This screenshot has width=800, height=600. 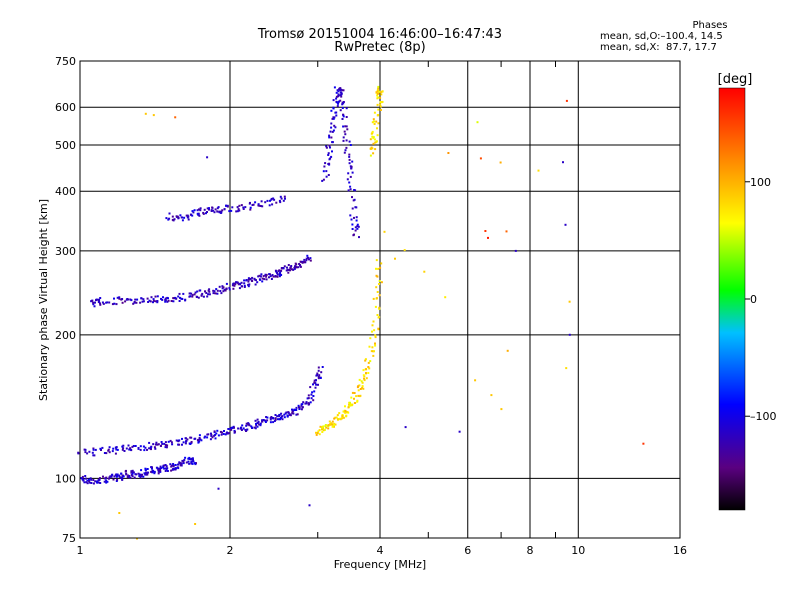 What do you see at coordinates (65, 107) in the screenshot?
I see `y-tick-label: 600` at bounding box center [65, 107].